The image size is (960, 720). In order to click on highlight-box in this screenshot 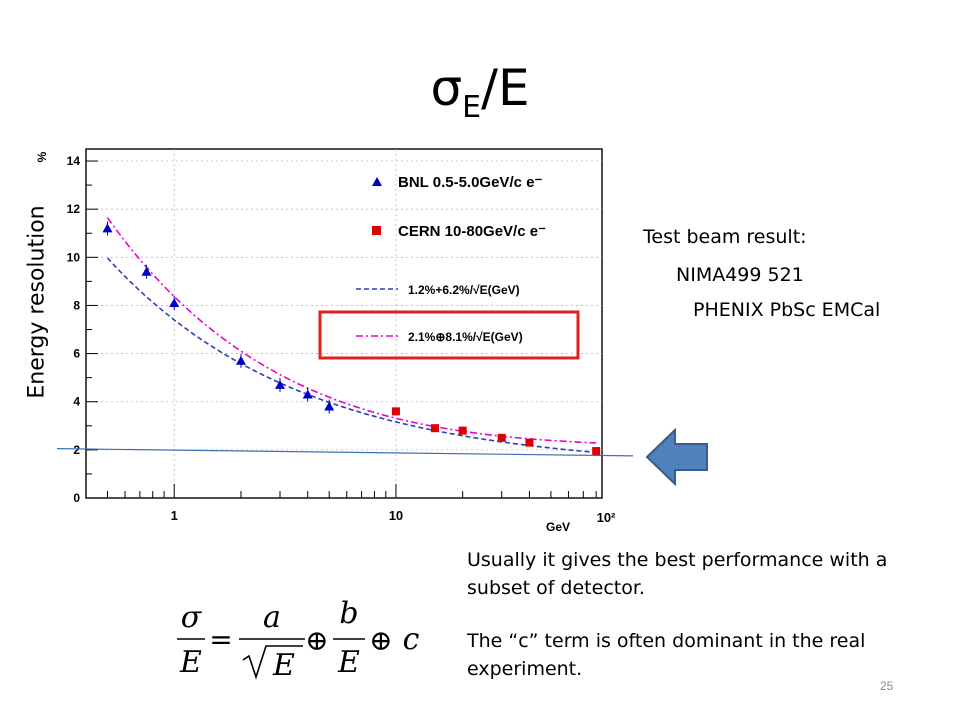, I will do `click(449, 335)`.